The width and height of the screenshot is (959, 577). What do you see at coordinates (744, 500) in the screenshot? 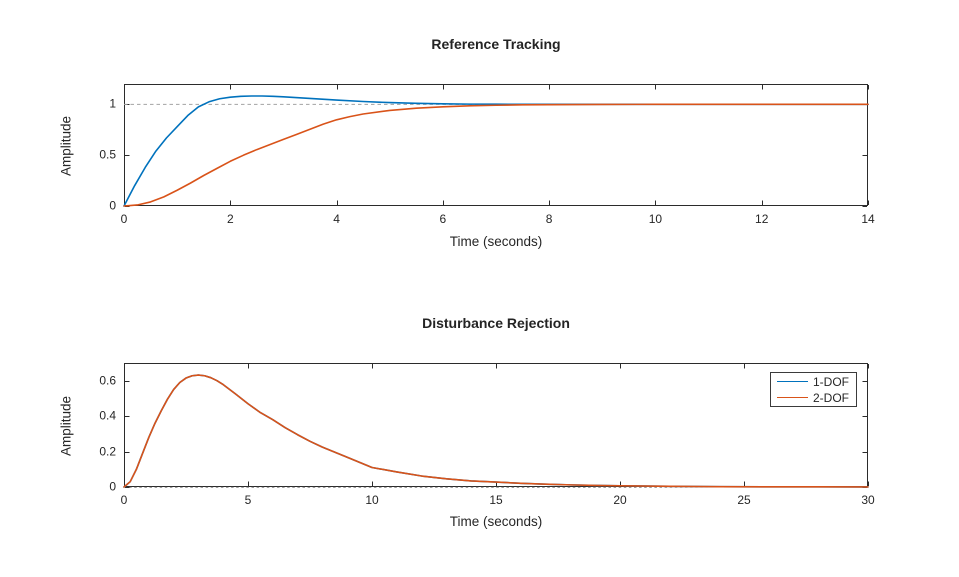
I see `x-tick-label: 25` at bounding box center [744, 500].